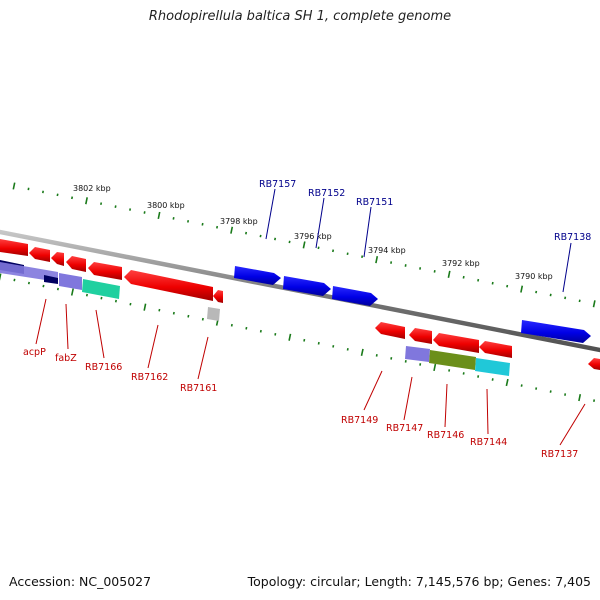 The height and width of the screenshot is (600, 600). I want to click on gene-arrow-rb7166, so click(105, 271).